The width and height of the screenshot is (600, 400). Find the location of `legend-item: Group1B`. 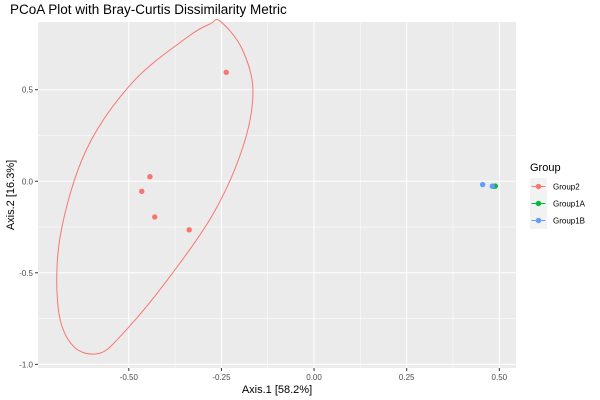

legend-item: Group1B is located at coordinates (557, 220).